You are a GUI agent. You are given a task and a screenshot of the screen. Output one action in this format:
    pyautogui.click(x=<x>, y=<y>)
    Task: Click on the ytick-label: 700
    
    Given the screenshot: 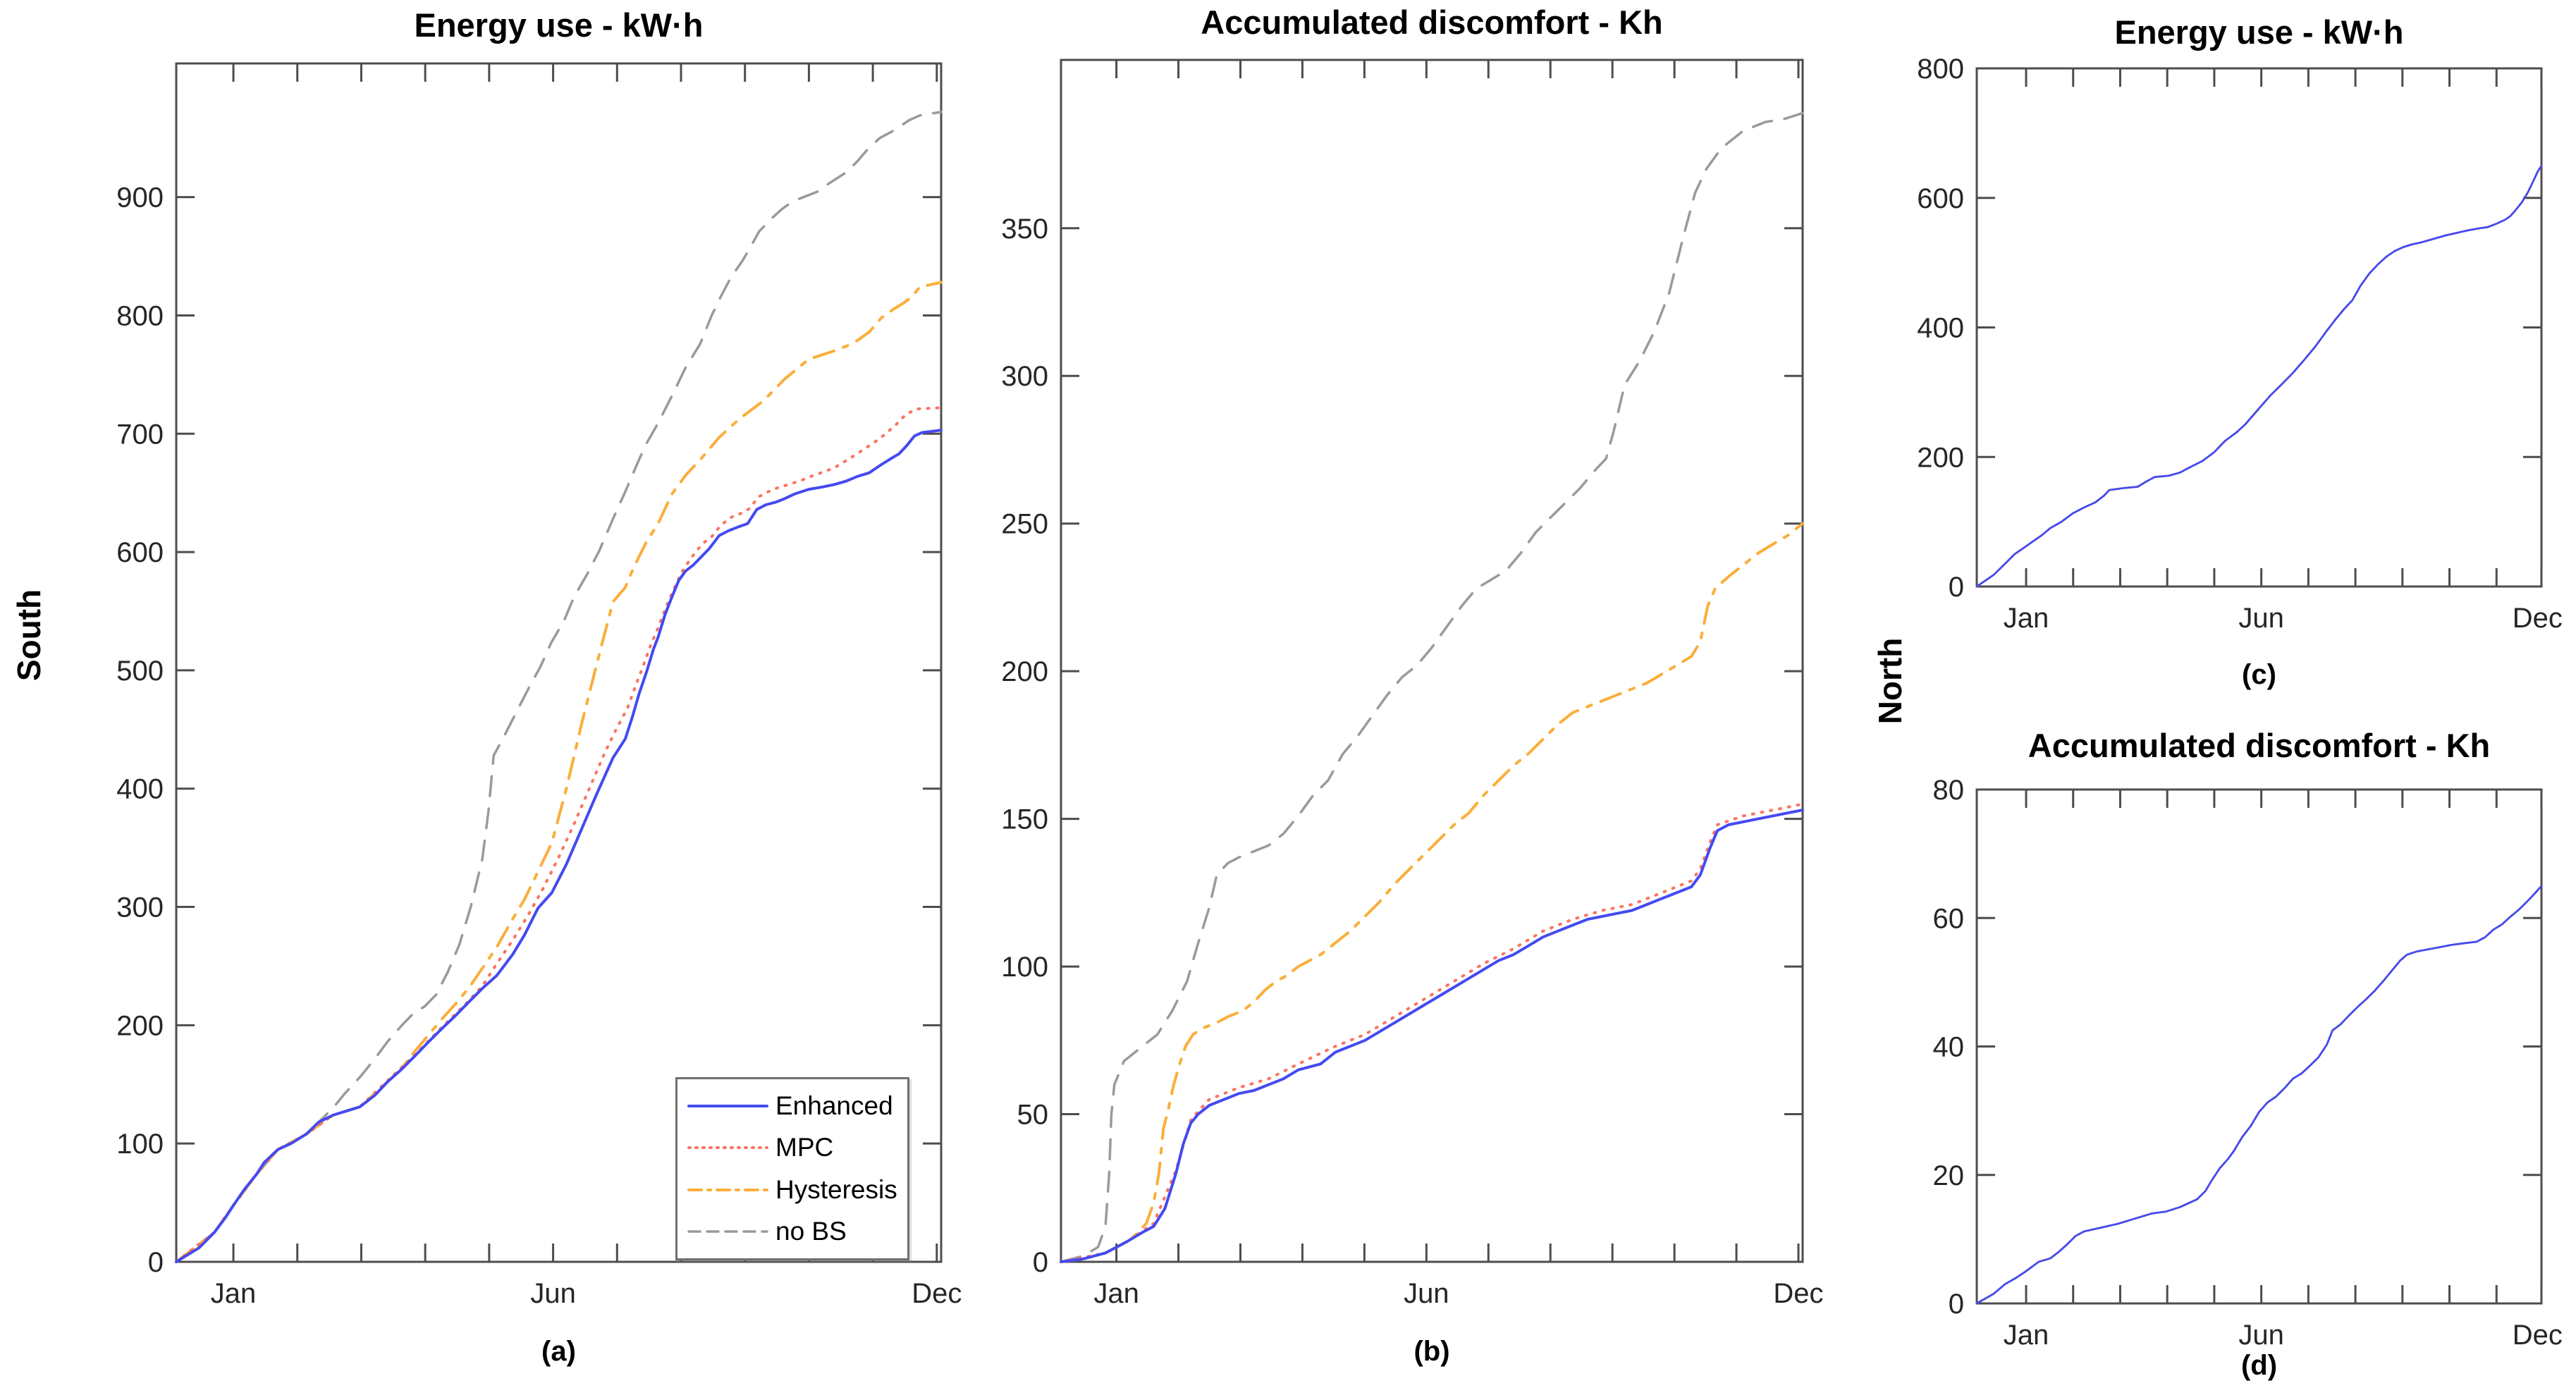 What is the action you would take?
    pyautogui.click(x=140, y=435)
    